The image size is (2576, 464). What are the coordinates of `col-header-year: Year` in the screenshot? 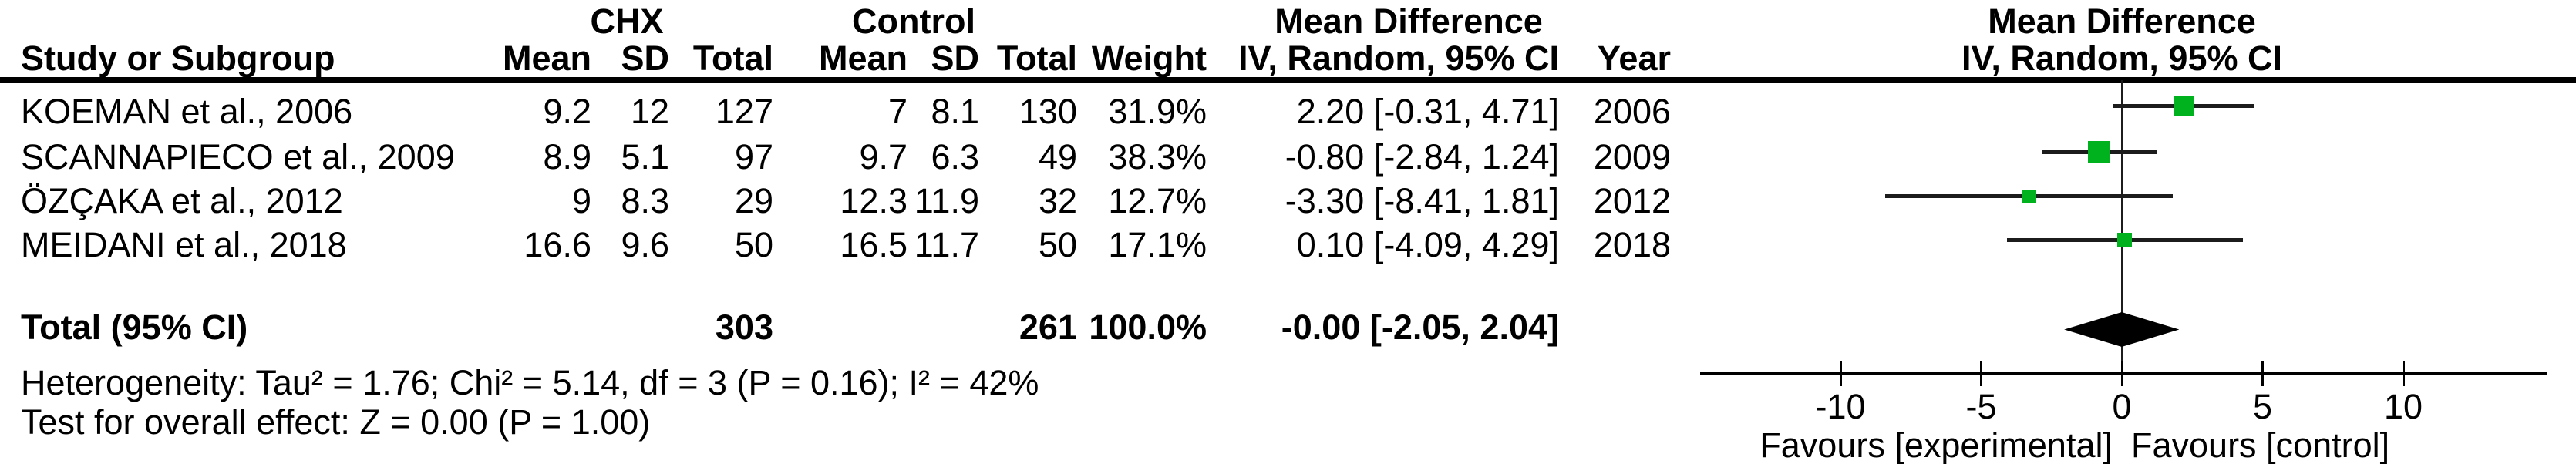 It's located at (1634, 58).